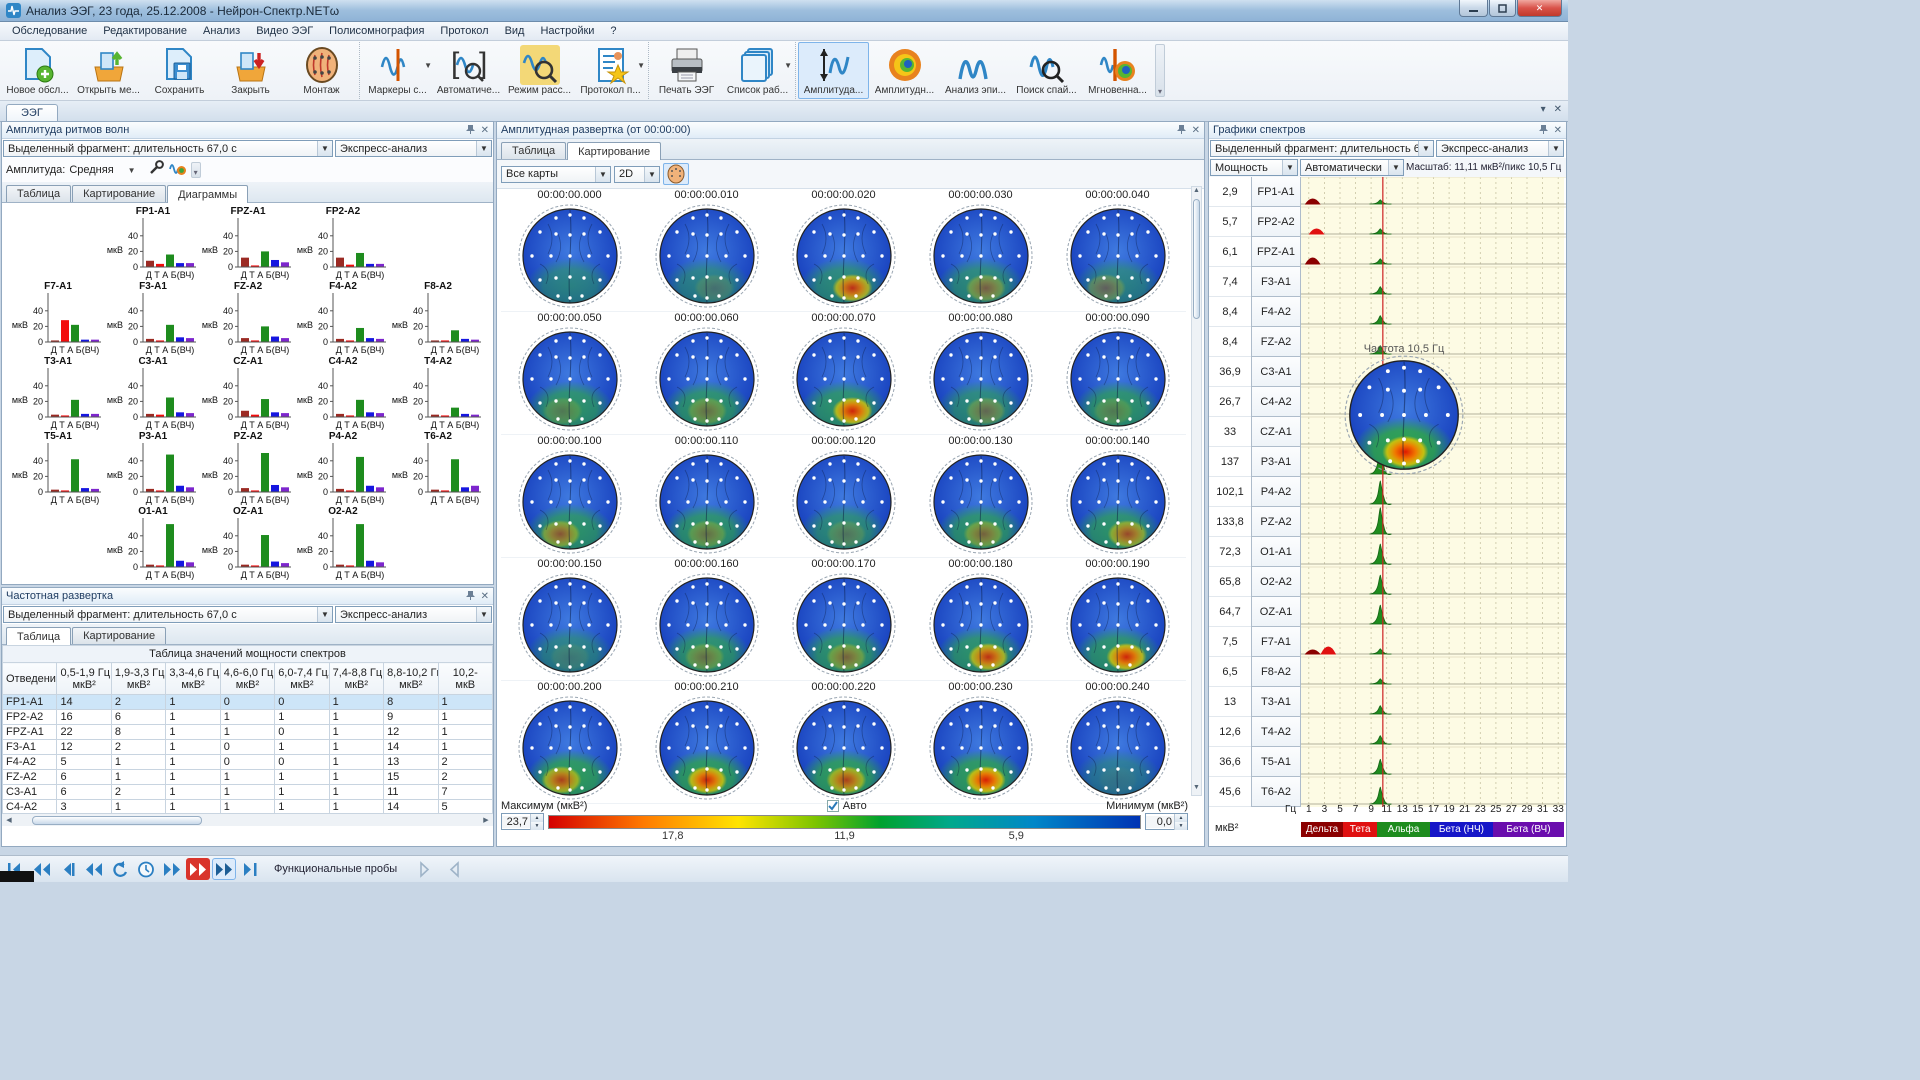 This screenshot has width=1920, height=1080. What do you see at coordinates (569, 250) in the screenshot?
I see `brain-map-00:00:00.000: 00:00:00.000` at bounding box center [569, 250].